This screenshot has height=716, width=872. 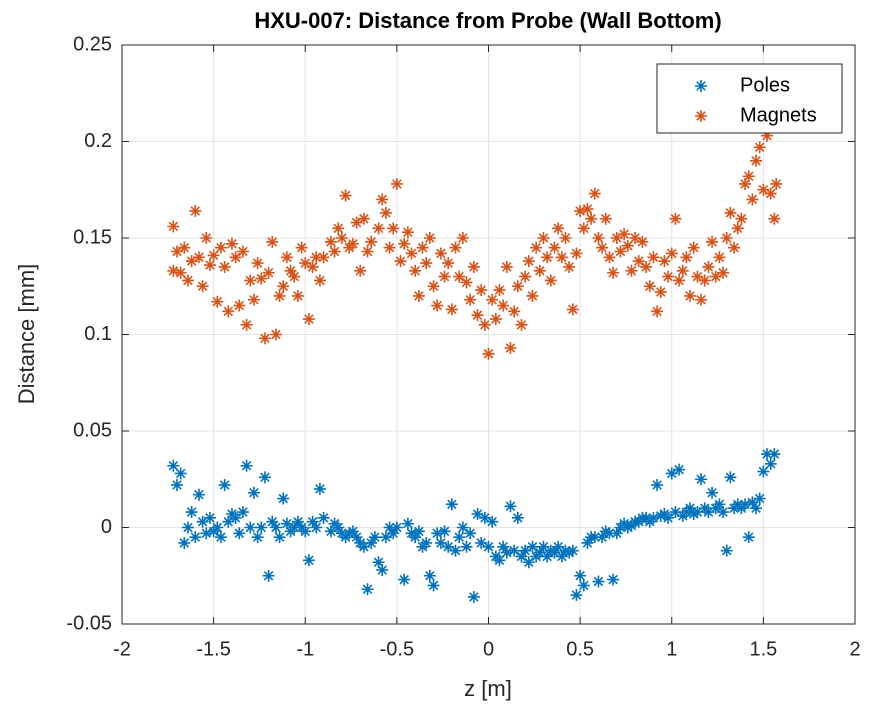 What do you see at coordinates (671, 649) in the screenshot?
I see `x-tick-label: 1` at bounding box center [671, 649].